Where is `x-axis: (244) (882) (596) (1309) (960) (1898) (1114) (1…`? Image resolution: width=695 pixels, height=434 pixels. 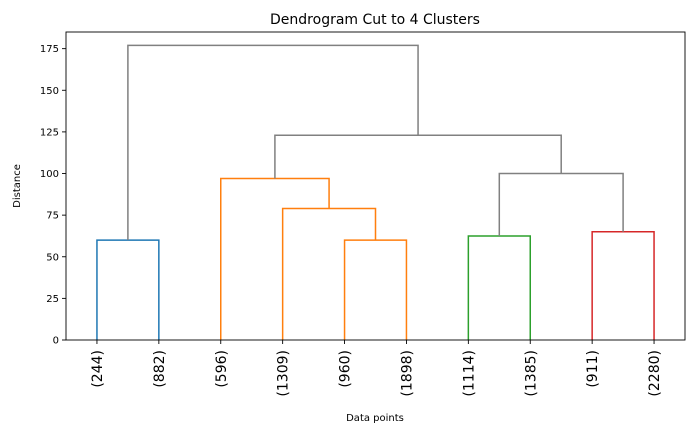
x-axis: (244) (882) (596) (1309) (960) (1898) (1114) (1… is located at coordinates (376, 368).